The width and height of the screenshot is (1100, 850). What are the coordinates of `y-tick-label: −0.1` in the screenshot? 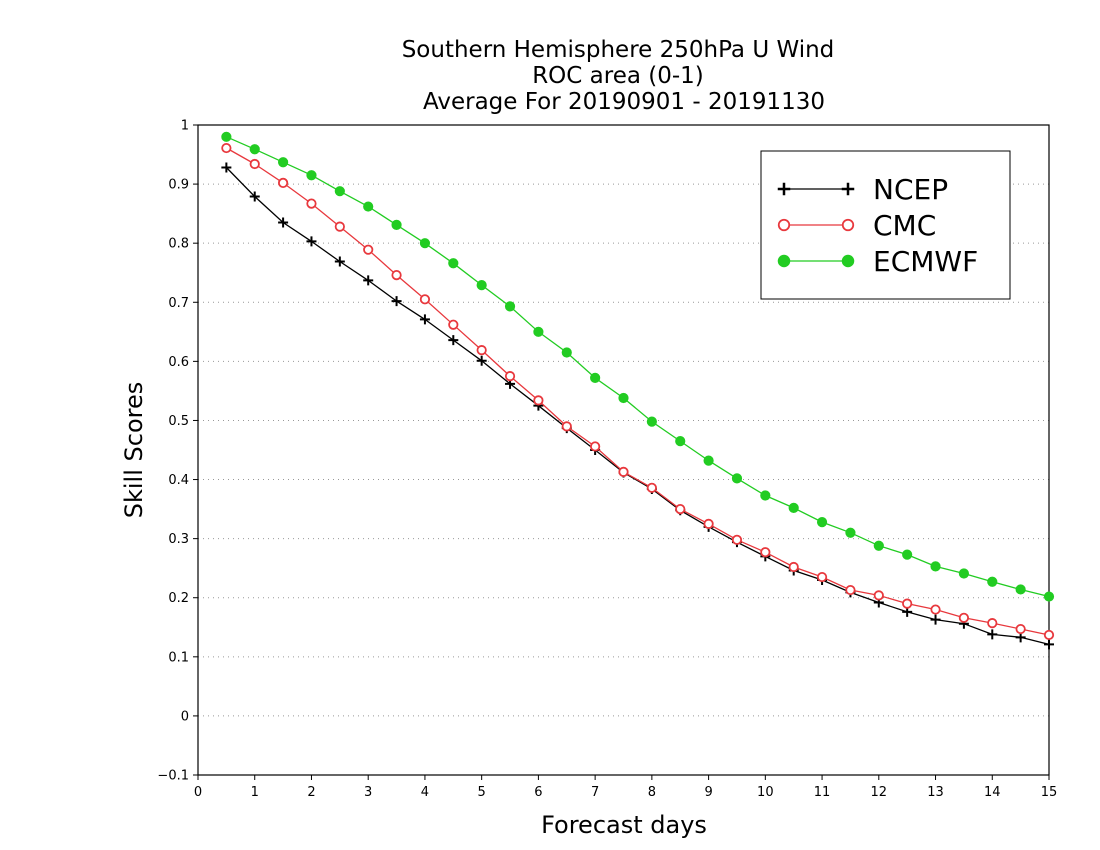 It's located at (173, 776).